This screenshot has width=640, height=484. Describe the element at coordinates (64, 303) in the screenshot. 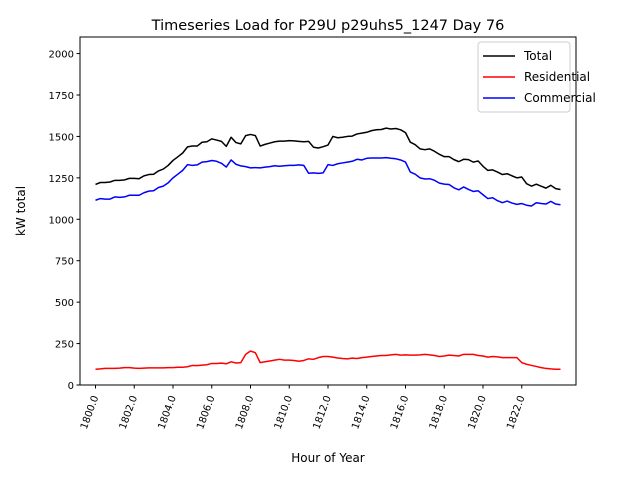

I see `y-tick-label: 500` at that location.